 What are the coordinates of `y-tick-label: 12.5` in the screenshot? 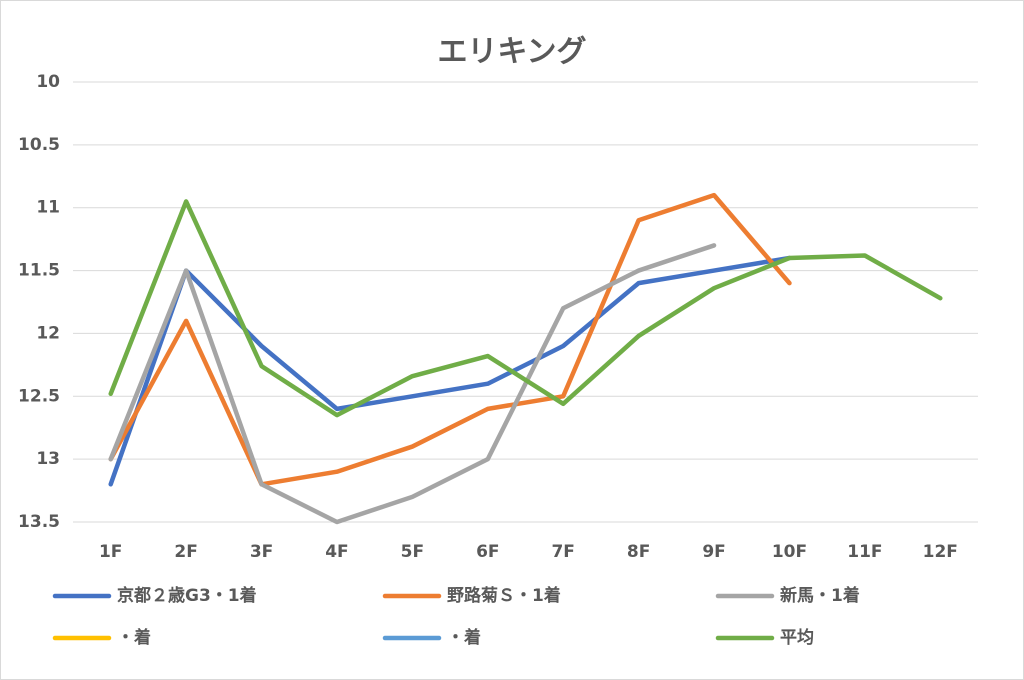 It's located at (39, 396).